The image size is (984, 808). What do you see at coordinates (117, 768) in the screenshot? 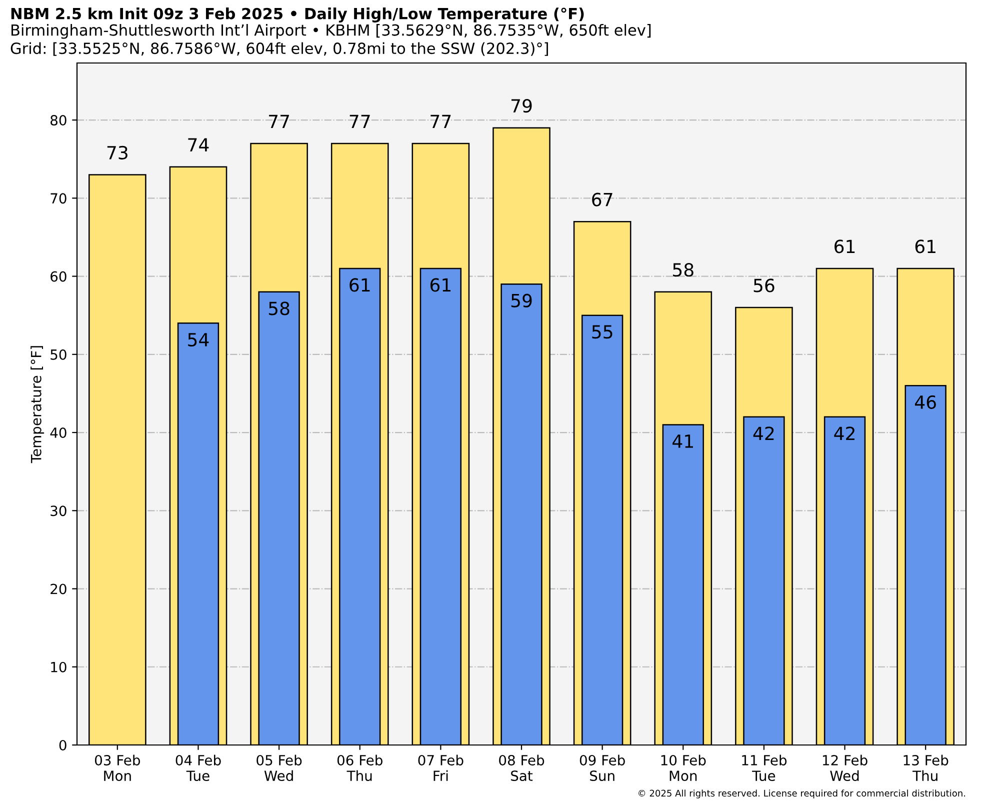
I see `x-tick-label: 03 Feb Mon` at bounding box center [117, 768].